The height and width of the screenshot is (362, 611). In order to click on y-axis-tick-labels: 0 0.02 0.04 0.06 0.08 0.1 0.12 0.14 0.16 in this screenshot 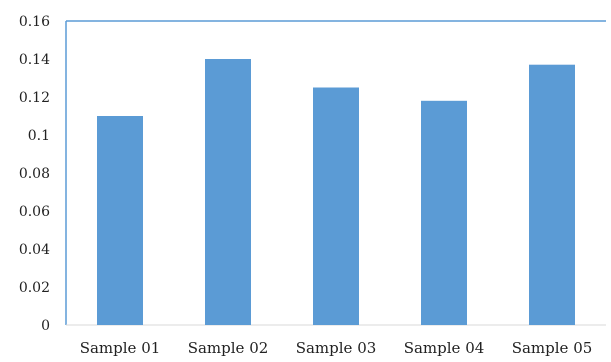, I will do `click(34, 174)`.